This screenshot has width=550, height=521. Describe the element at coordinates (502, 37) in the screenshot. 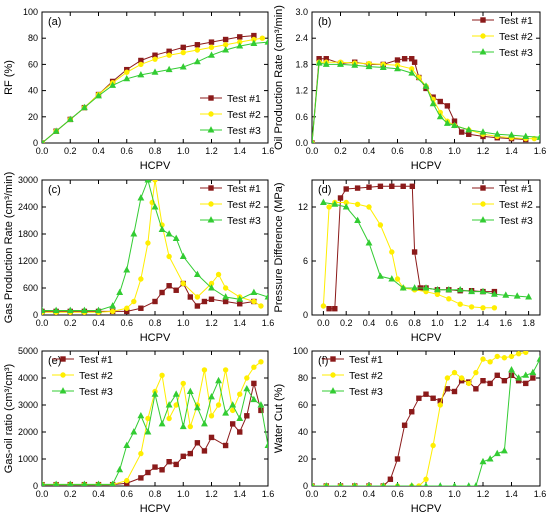

I see `legend: Test #1 Test #2 Test #3` at that location.